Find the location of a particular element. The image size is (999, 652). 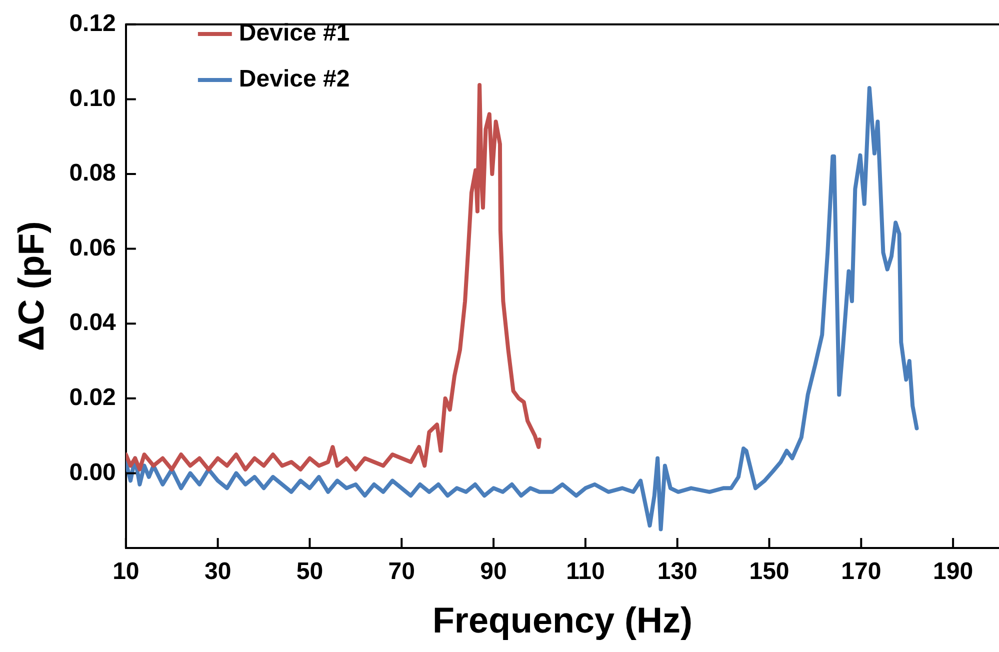

y-tick-label: 0.04 is located at coordinates (93, 322).